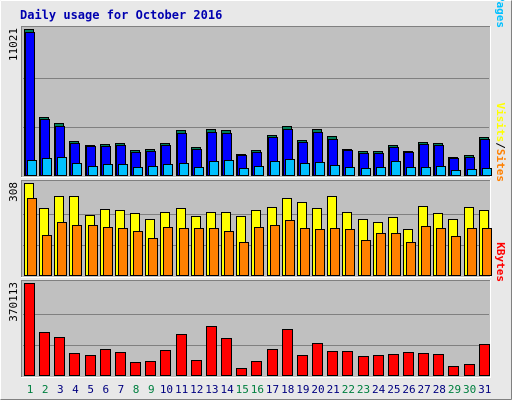 Image resolution: width=512 pixels, height=400 pixels. What do you see at coordinates (227, 389) in the screenshot?
I see `x-tick-label: 14` at bounding box center [227, 389].